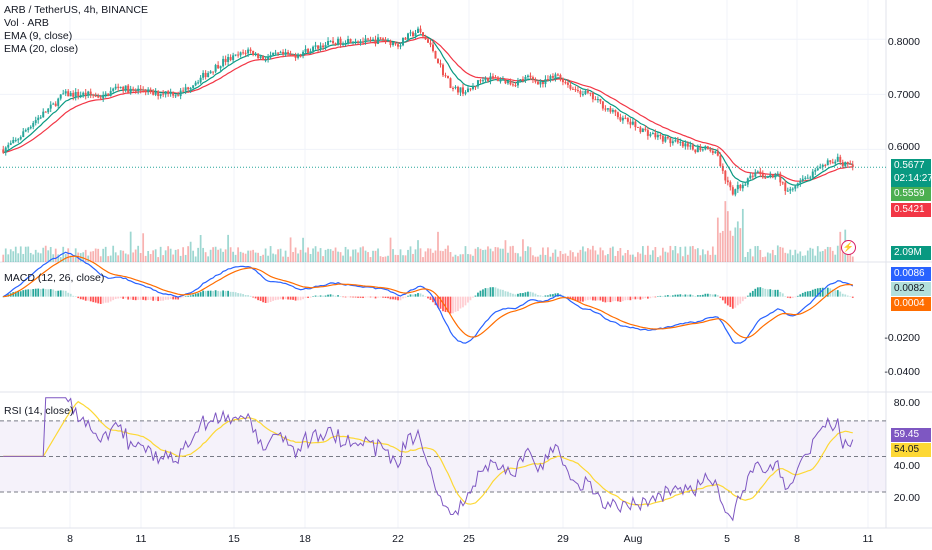  Describe the element at coordinates (141, 539) in the screenshot. I see `date-label: 11` at that location.